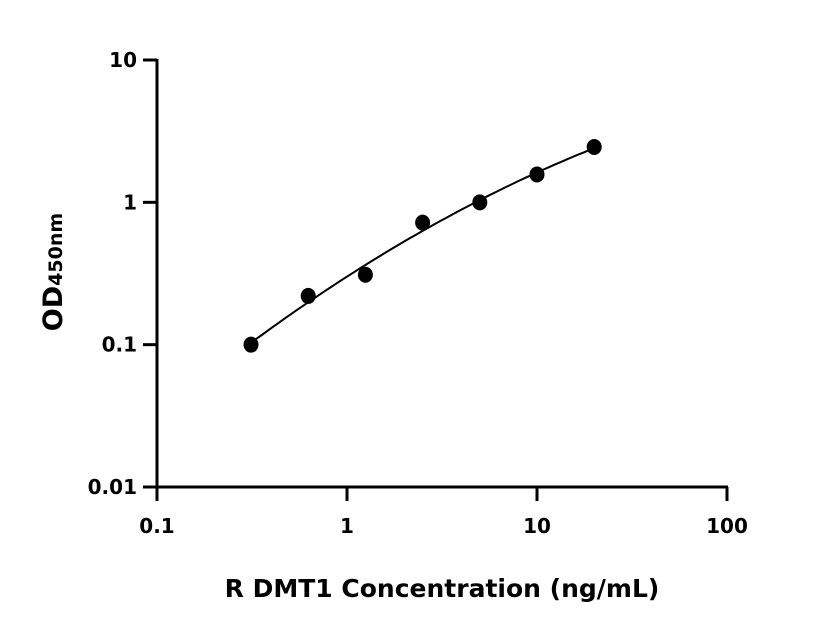 This screenshot has width=816, height=640. Describe the element at coordinates (123, 60) in the screenshot. I see `y-tick-label: 10` at that location.